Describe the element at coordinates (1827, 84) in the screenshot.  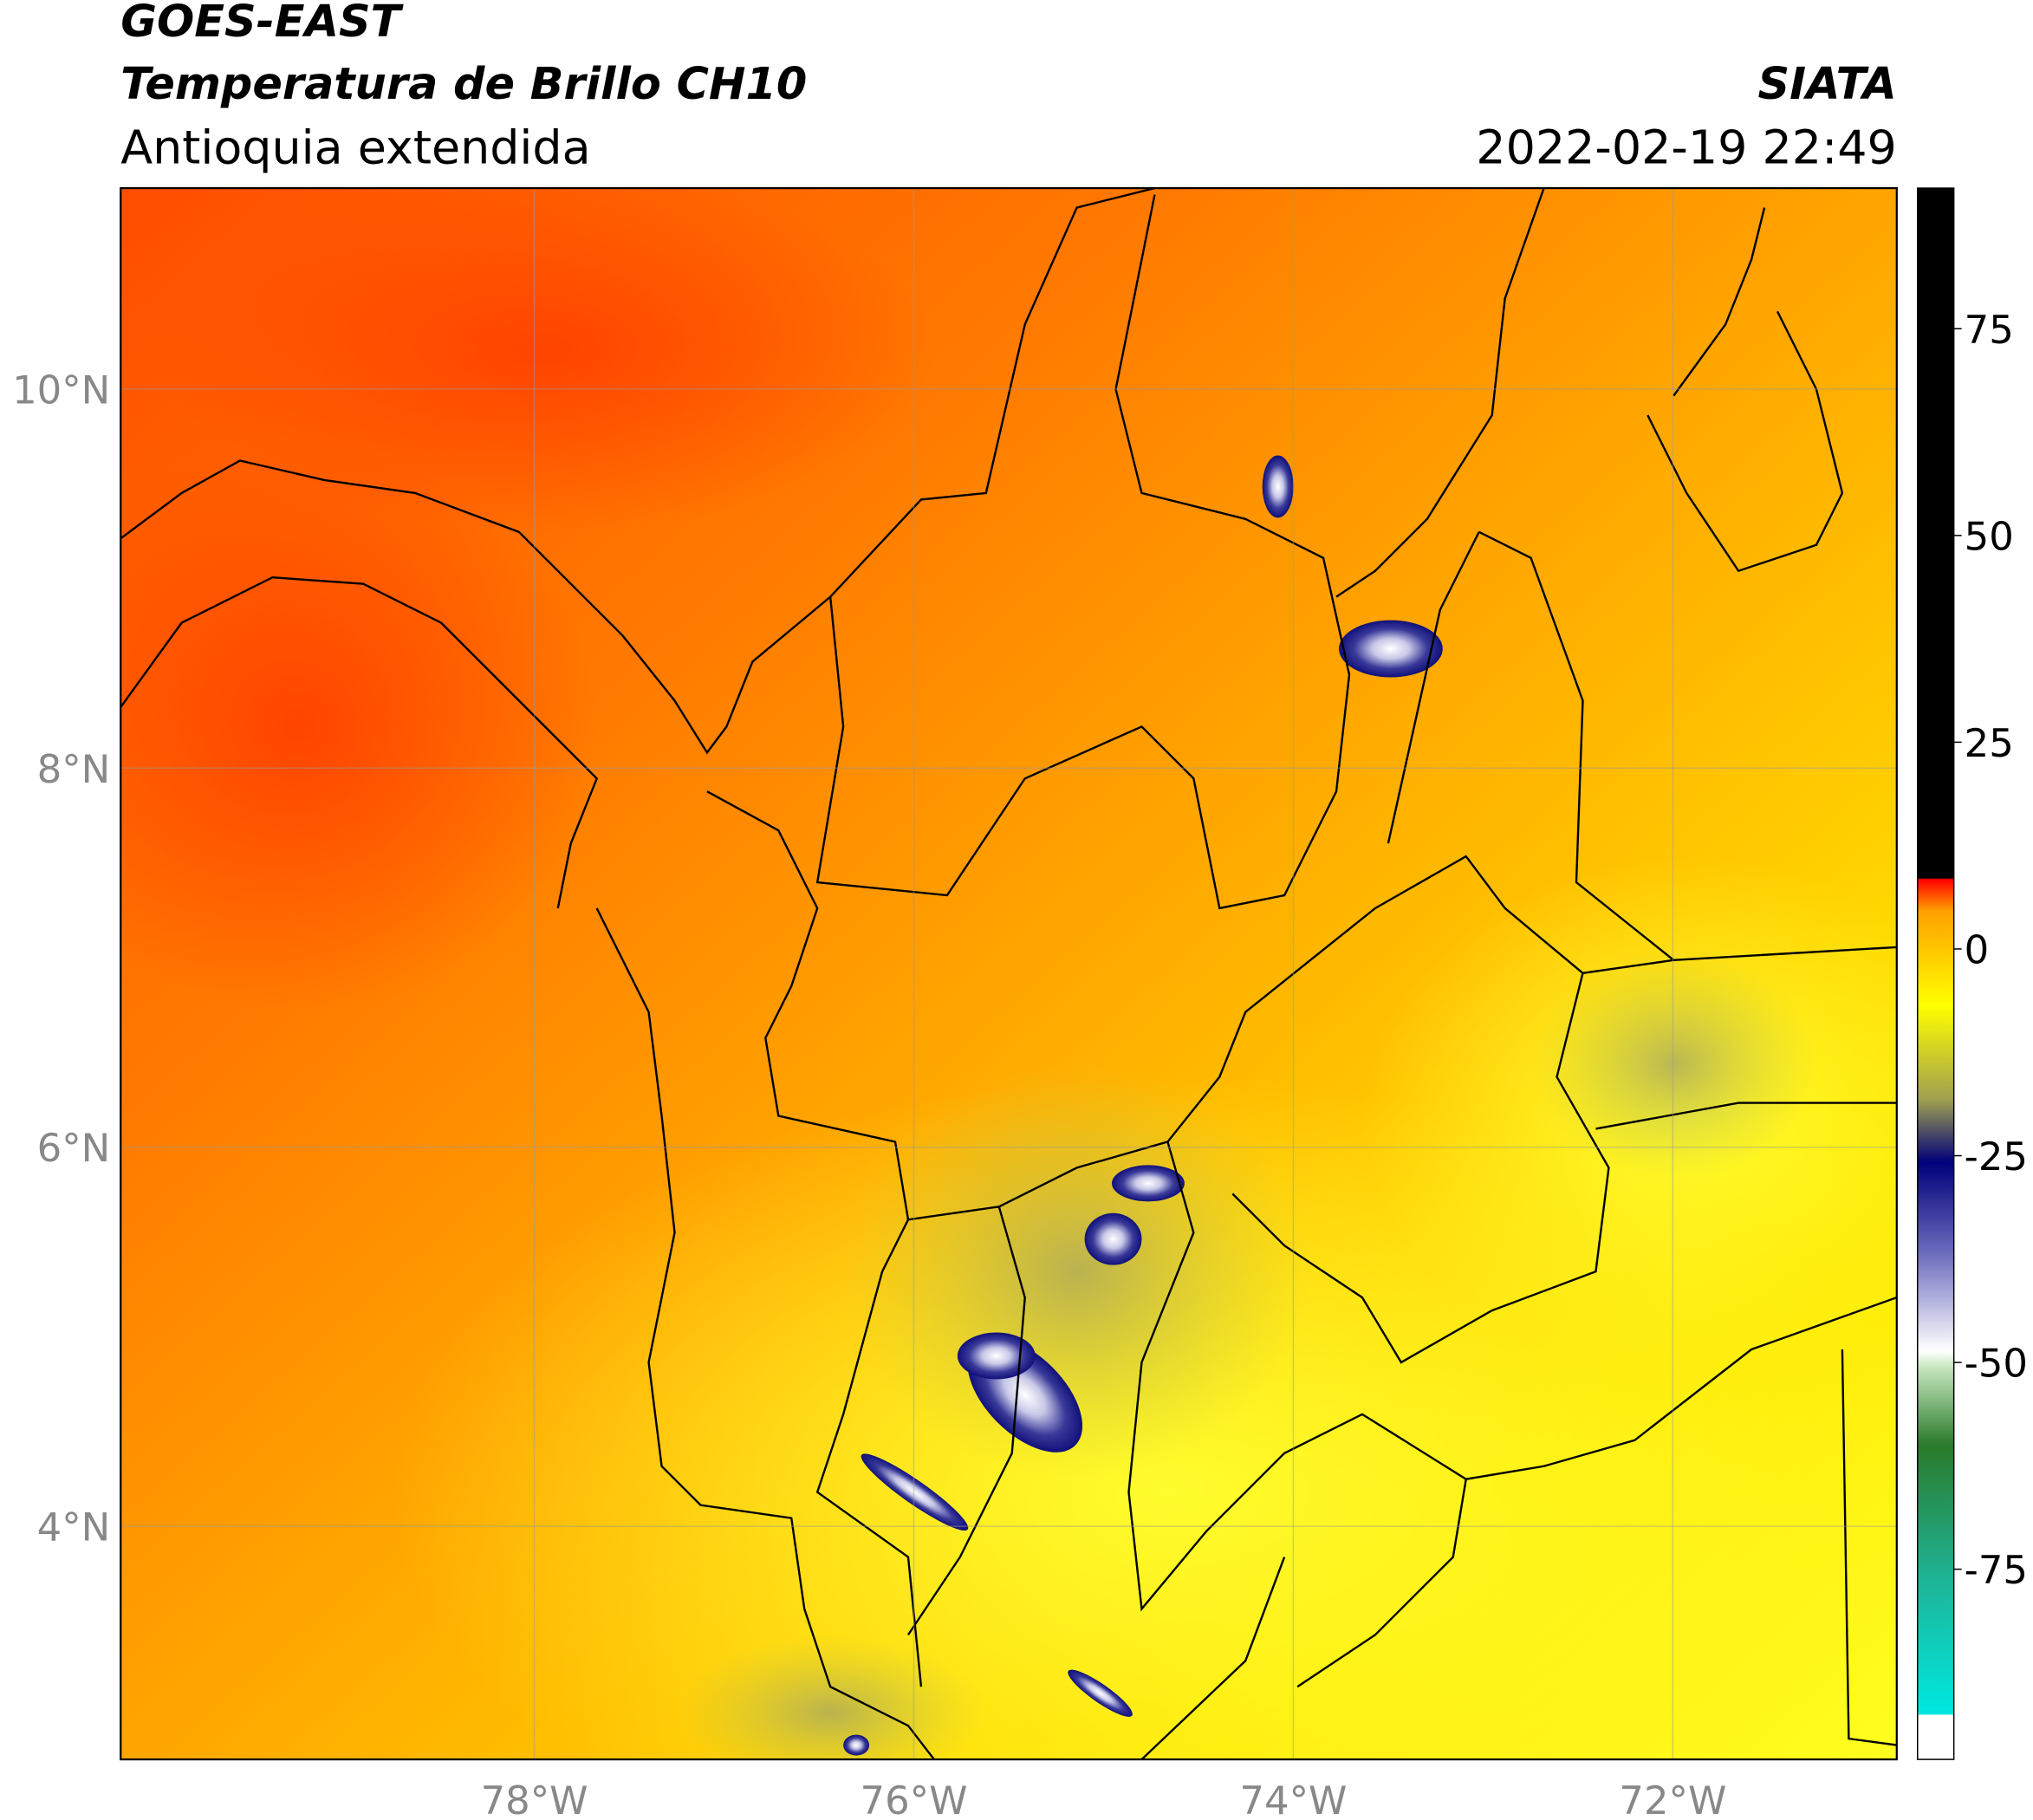
I see `source: SIATA` at that location.